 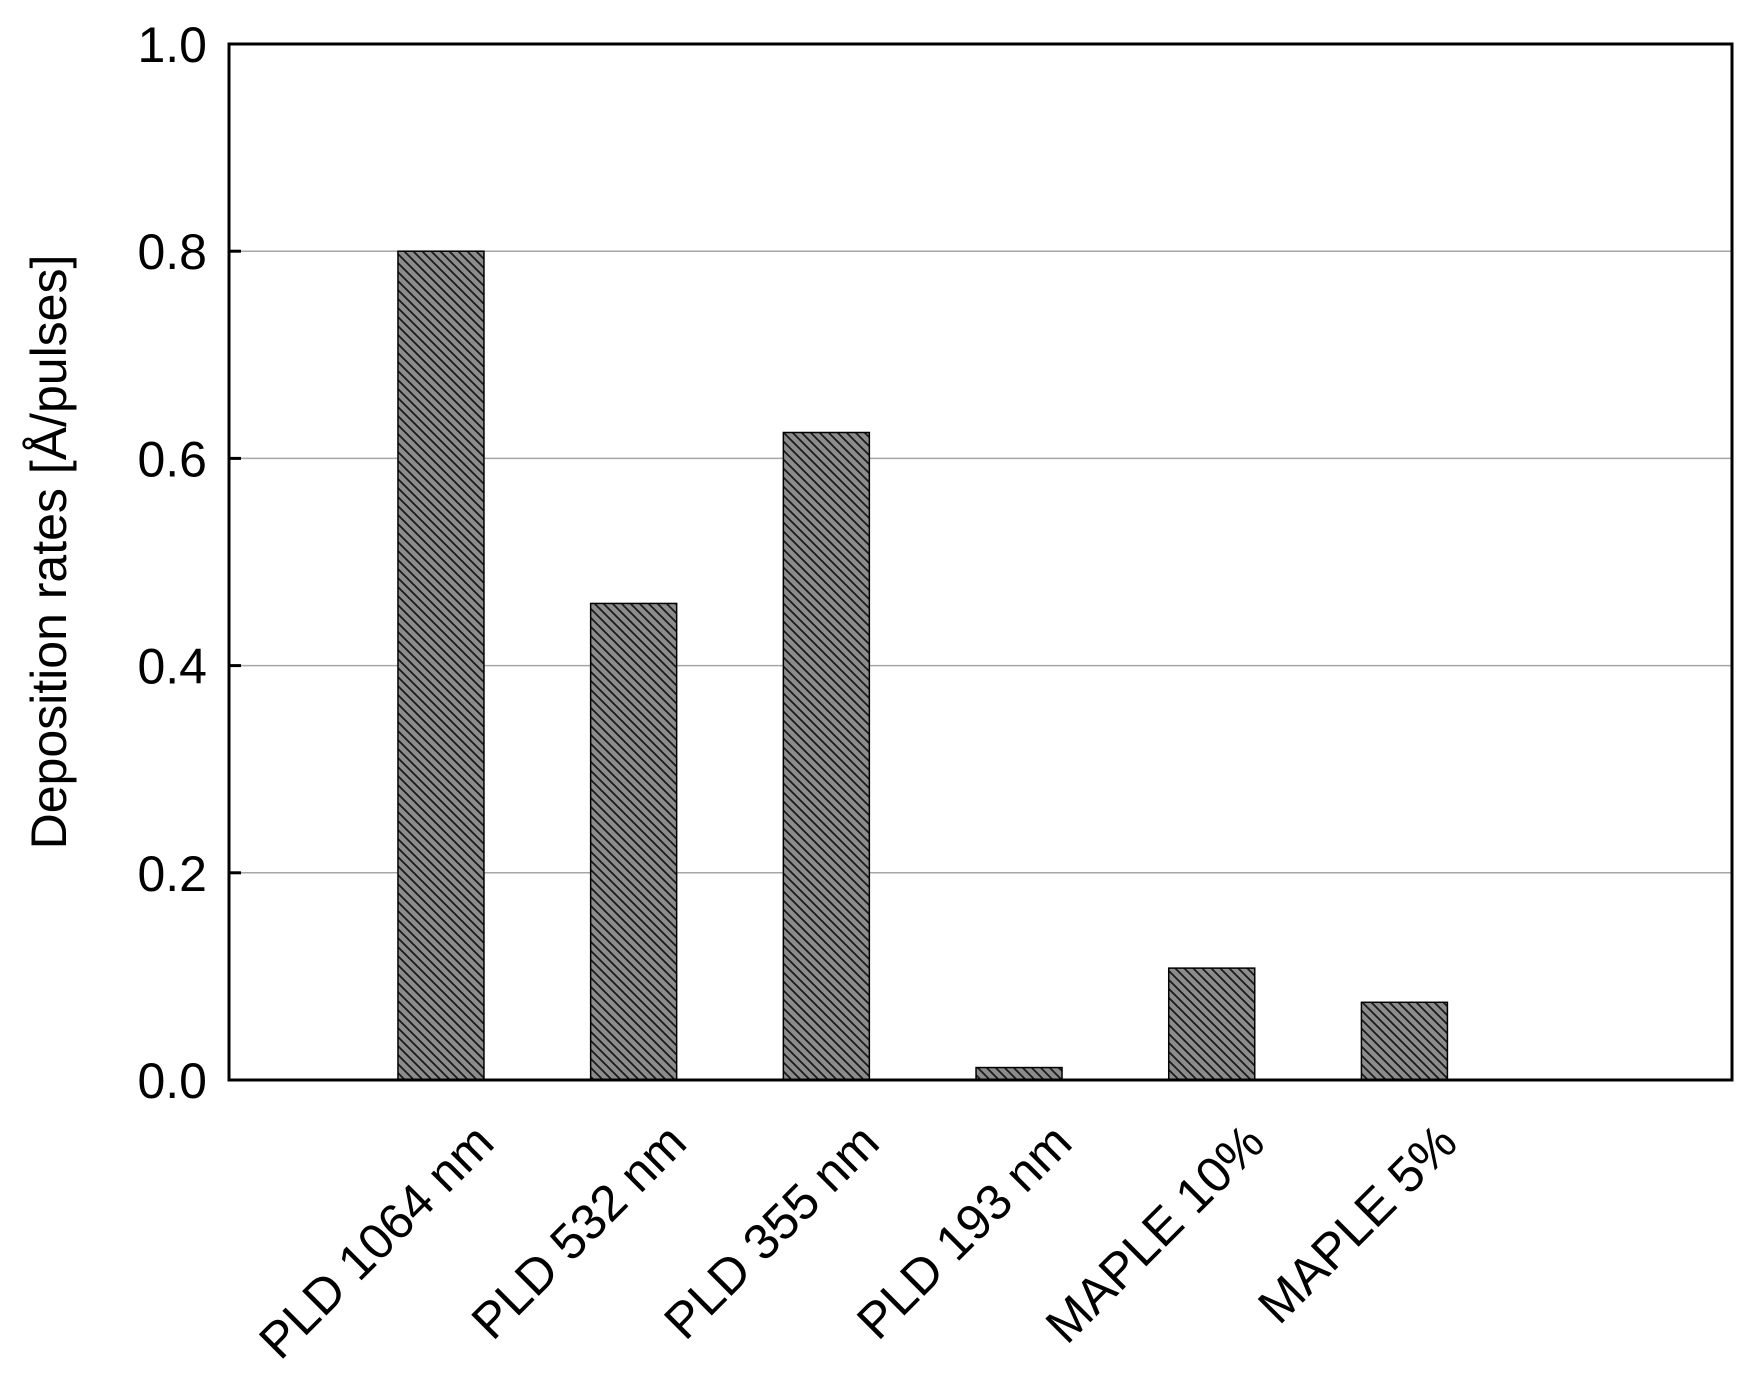 I want to click on y-tick-label: 0.6, so click(x=172, y=459).